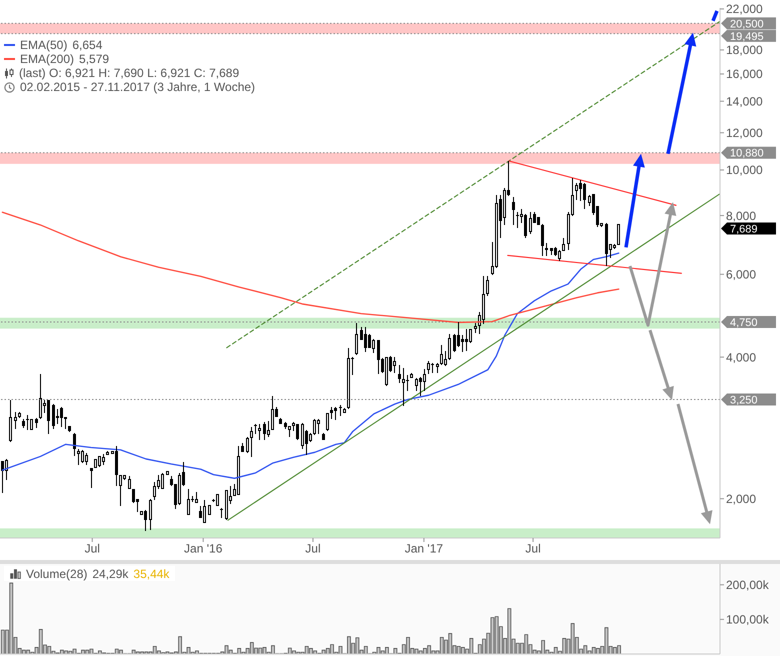  What do you see at coordinates (745, 170) in the screenshot?
I see `y-tick-label: 10,000` at bounding box center [745, 170].